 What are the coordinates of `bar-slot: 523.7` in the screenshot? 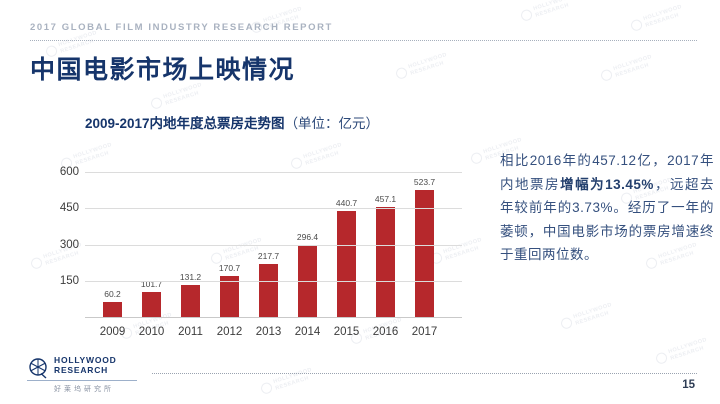 It's located at (424, 245).